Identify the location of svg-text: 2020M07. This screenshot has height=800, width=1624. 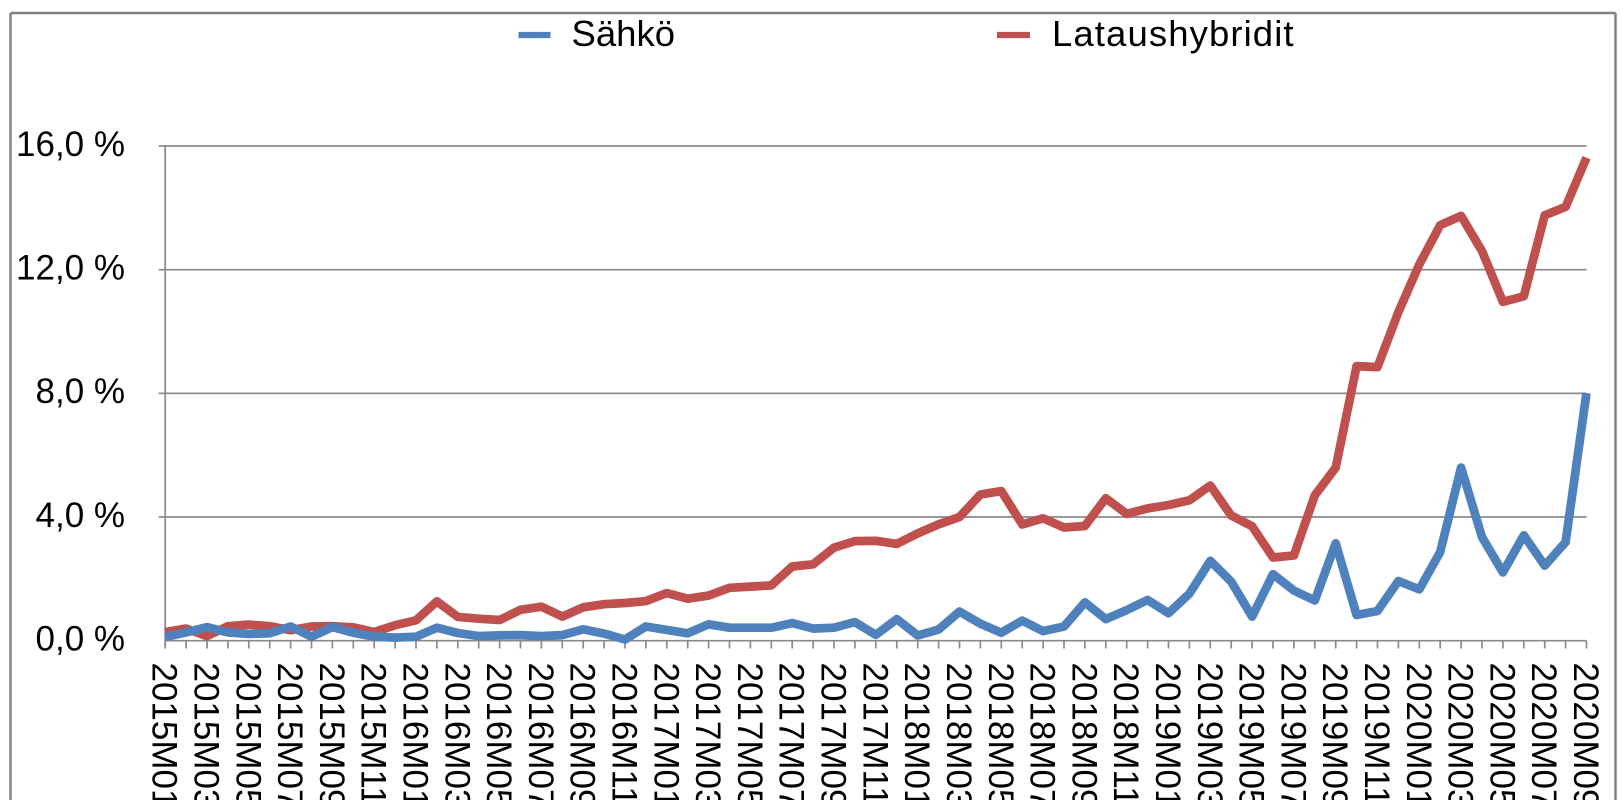
(1543, 731).